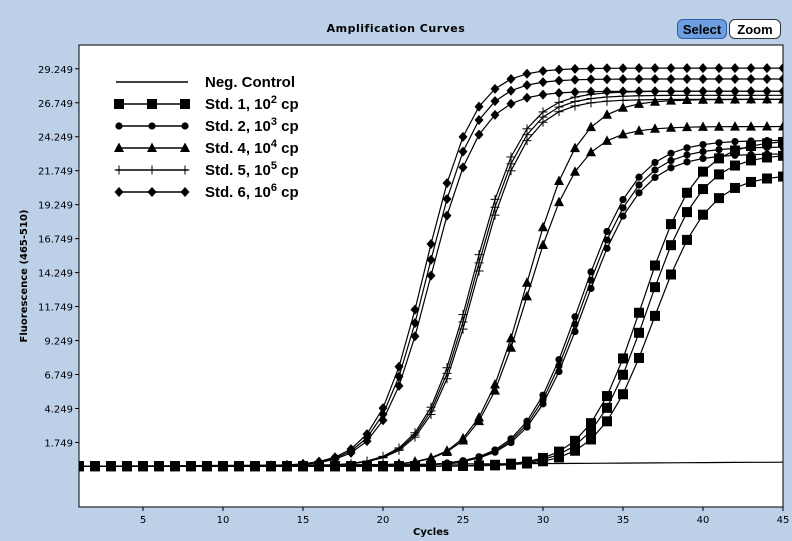  What do you see at coordinates (55, 172) in the screenshot?
I see `y-tick-label: 21.749` at bounding box center [55, 172].